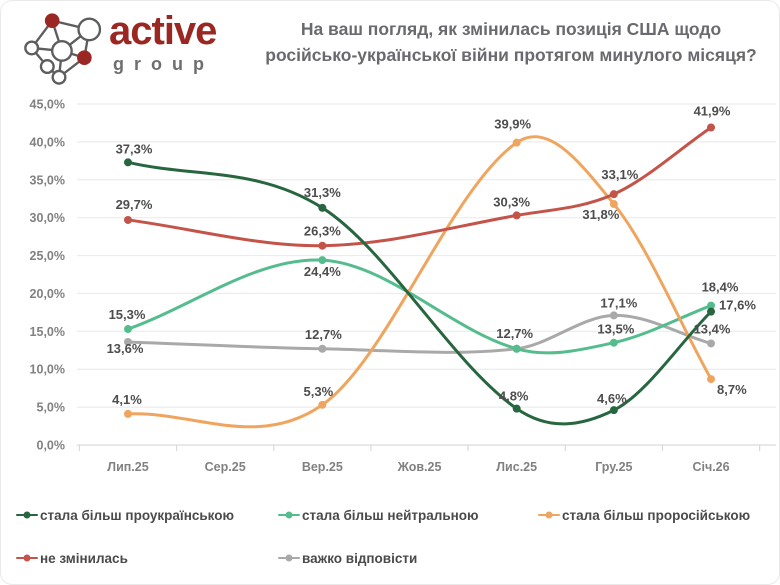 The width and height of the screenshot is (780, 585). Describe the element at coordinates (514, 396) in the screenshot. I see `data-point-label: 4,8%` at that location.